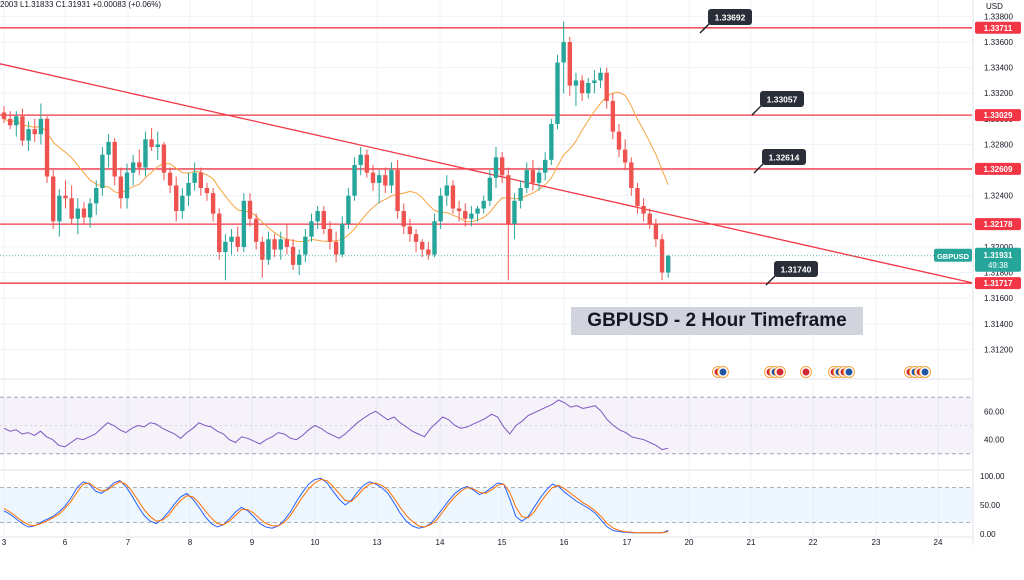 The width and height of the screenshot is (1024, 580). What do you see at coordinates (988, 534) in the screenshot?
I see `stoch-tick-label: 0.00` at bounding box center [988, 534].